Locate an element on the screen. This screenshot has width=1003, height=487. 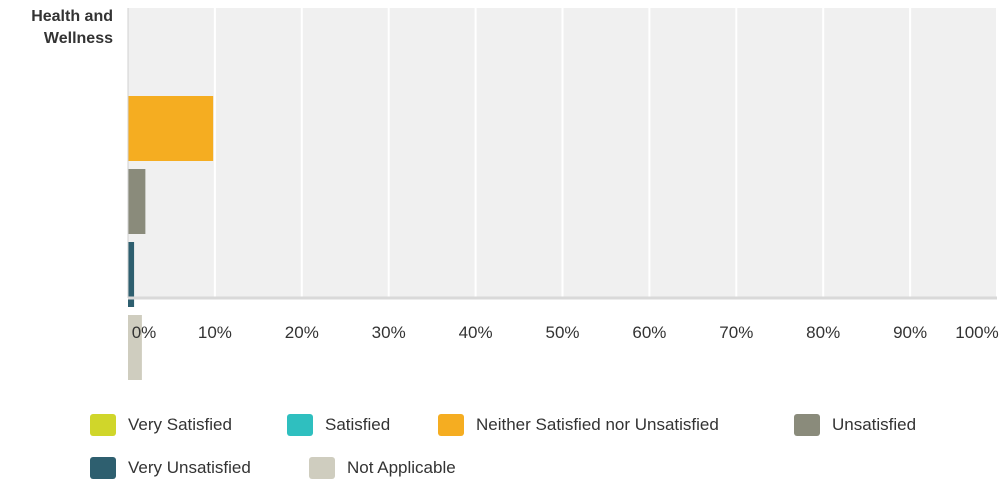
legend-item-unsatisfied: Unsatisfied is located at coordinates (855, 425).